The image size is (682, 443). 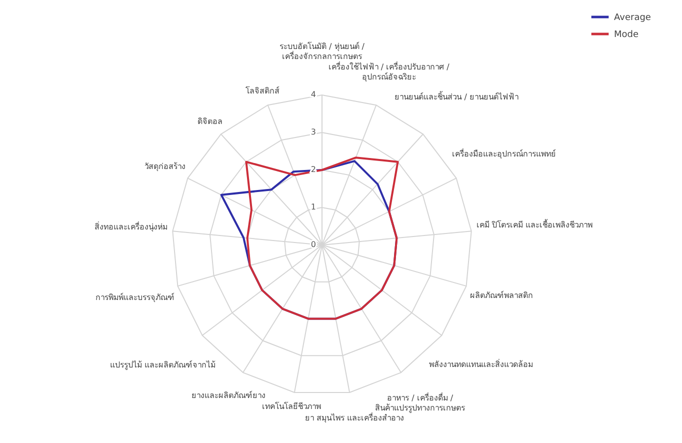 I want to click on spoke-label: พลังงานทดแทนและสิ่งแวดล้อม, so click(x=480, y=363).